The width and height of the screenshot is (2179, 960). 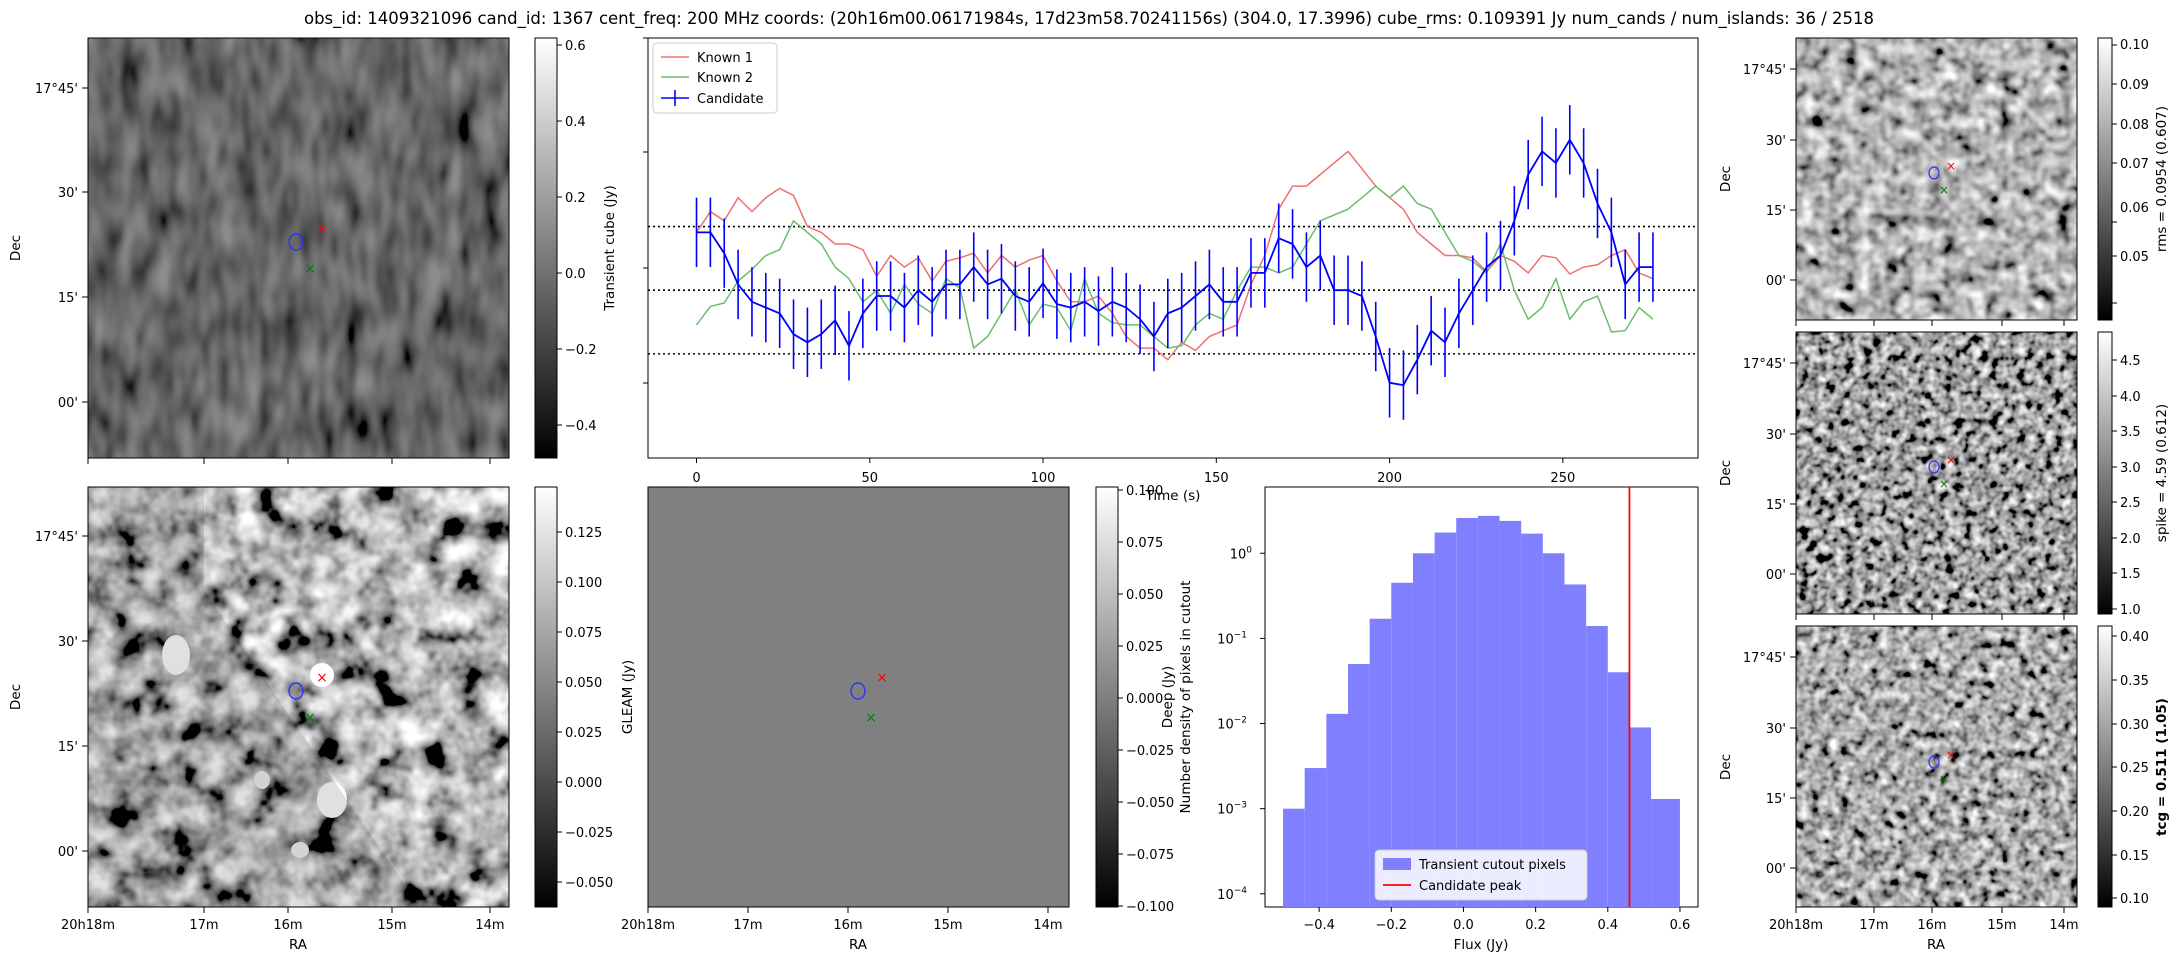 What do you see at coordinates (2162, 473) in the screenshot?
I see `colorbar-label: spike = 4.59 (0.612)` at bounding box center [2162, 473].